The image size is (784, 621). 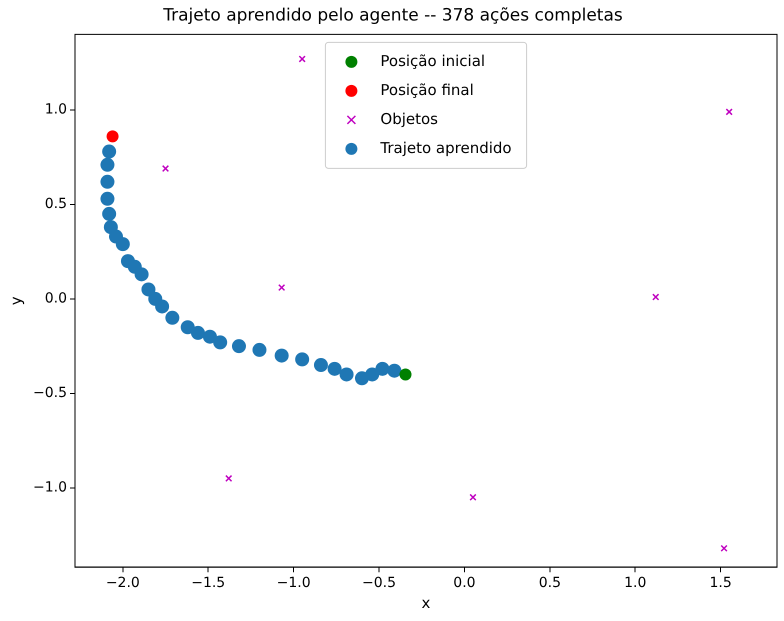 I want to click on x-tick-label: −1.5, so click(x=208, y=583).